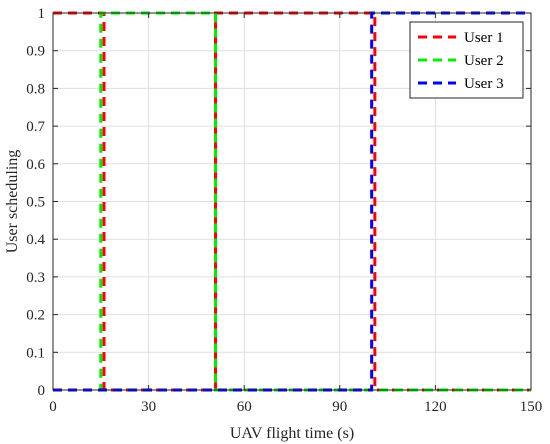 Image resolution: width=550 pixels, height=444 pixels. Describe the element at coordinates (35, 127) in the screenshot. I see `y-tick-label: 0.7` at that location.